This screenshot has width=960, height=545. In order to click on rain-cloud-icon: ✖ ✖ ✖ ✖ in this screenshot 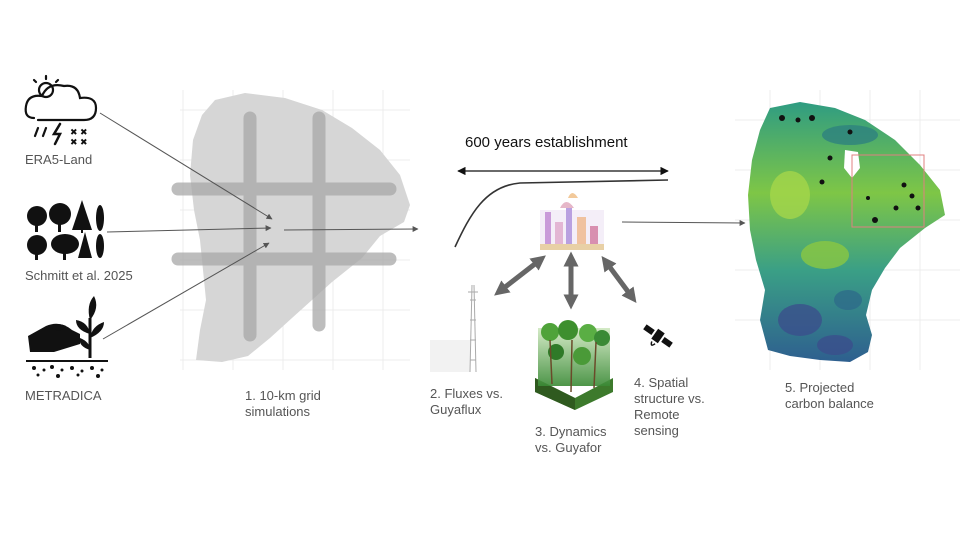, I will do `click(61, 110)`.